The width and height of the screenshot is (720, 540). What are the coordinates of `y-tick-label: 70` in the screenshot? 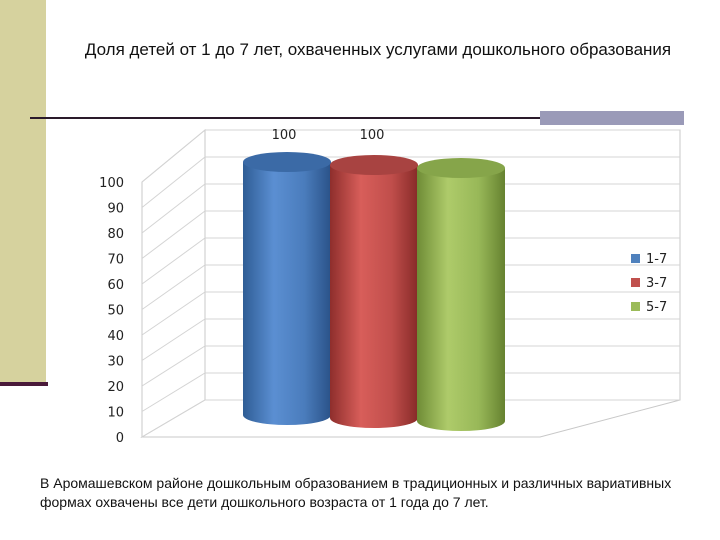 It's located at (115, 260).